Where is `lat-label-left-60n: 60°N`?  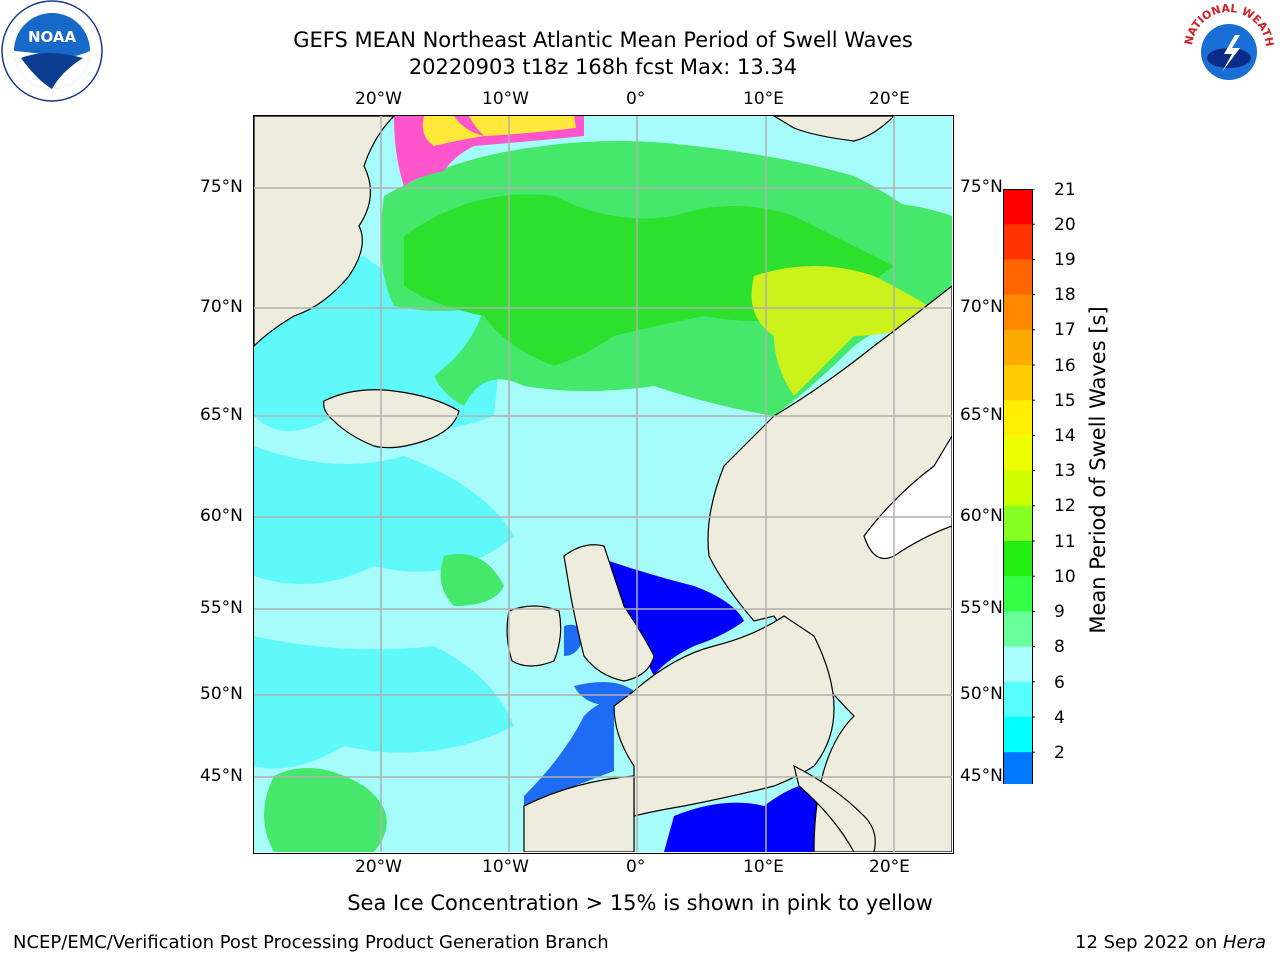
lat-label-left-60n: 60°N is located at coordinates (221, 516).